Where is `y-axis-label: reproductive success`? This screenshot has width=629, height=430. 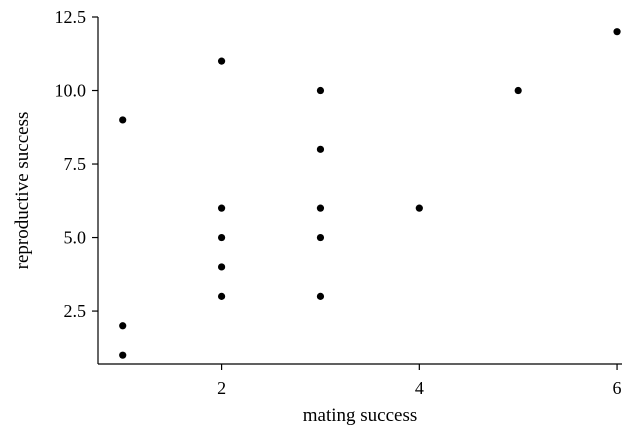 y-axis-label: reproductive success is located at coordinates (22, 191).